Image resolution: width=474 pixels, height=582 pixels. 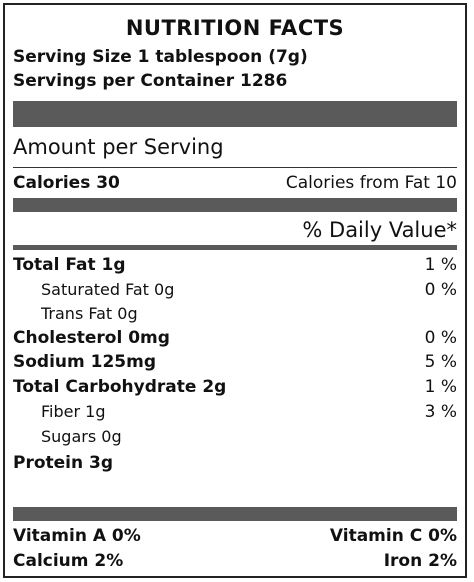 I want to click on serving-size: Serving Size 1 tablespoon (7g), so click(x=160, y=57).